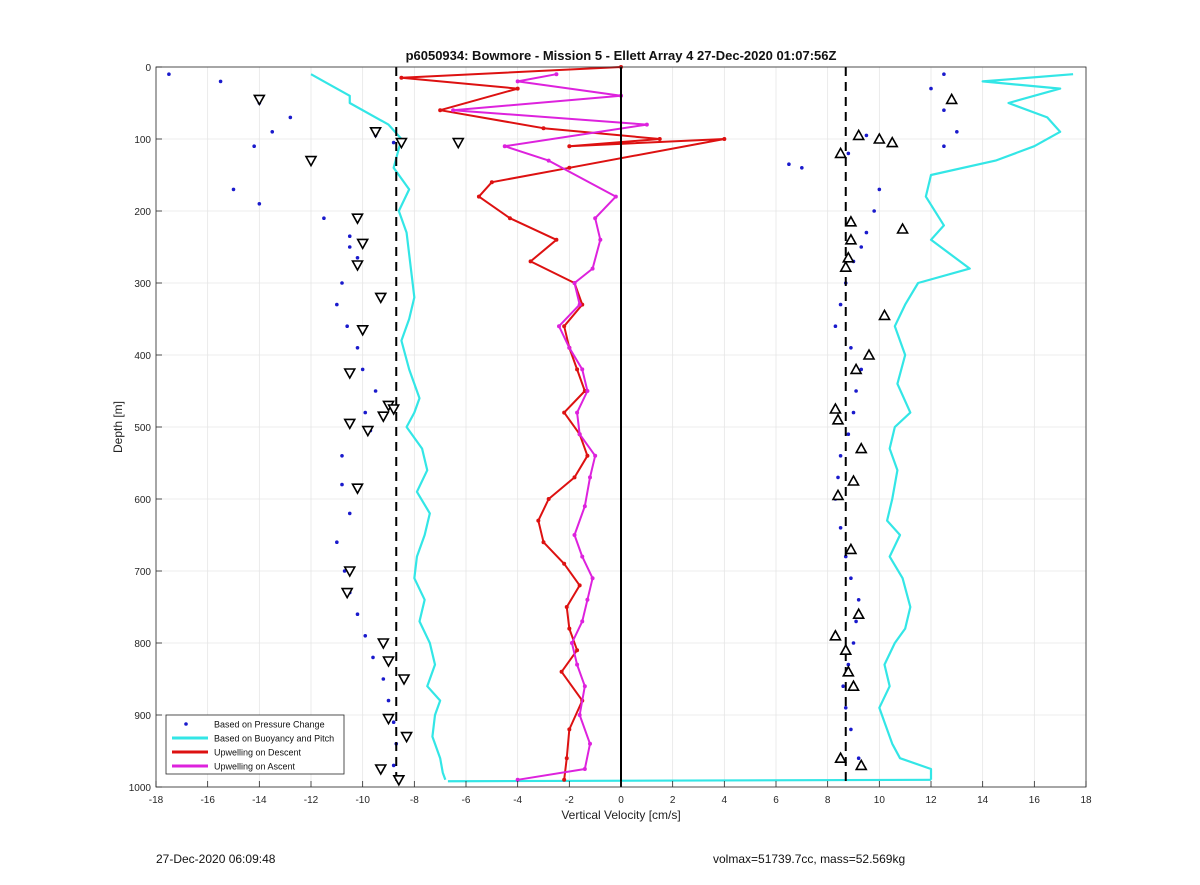 The height and width of the screenshot is (885, 1200). Describe the element at coordinates (1086, 800) in the screenshot. I see `x-tick-label: 18` at that location.